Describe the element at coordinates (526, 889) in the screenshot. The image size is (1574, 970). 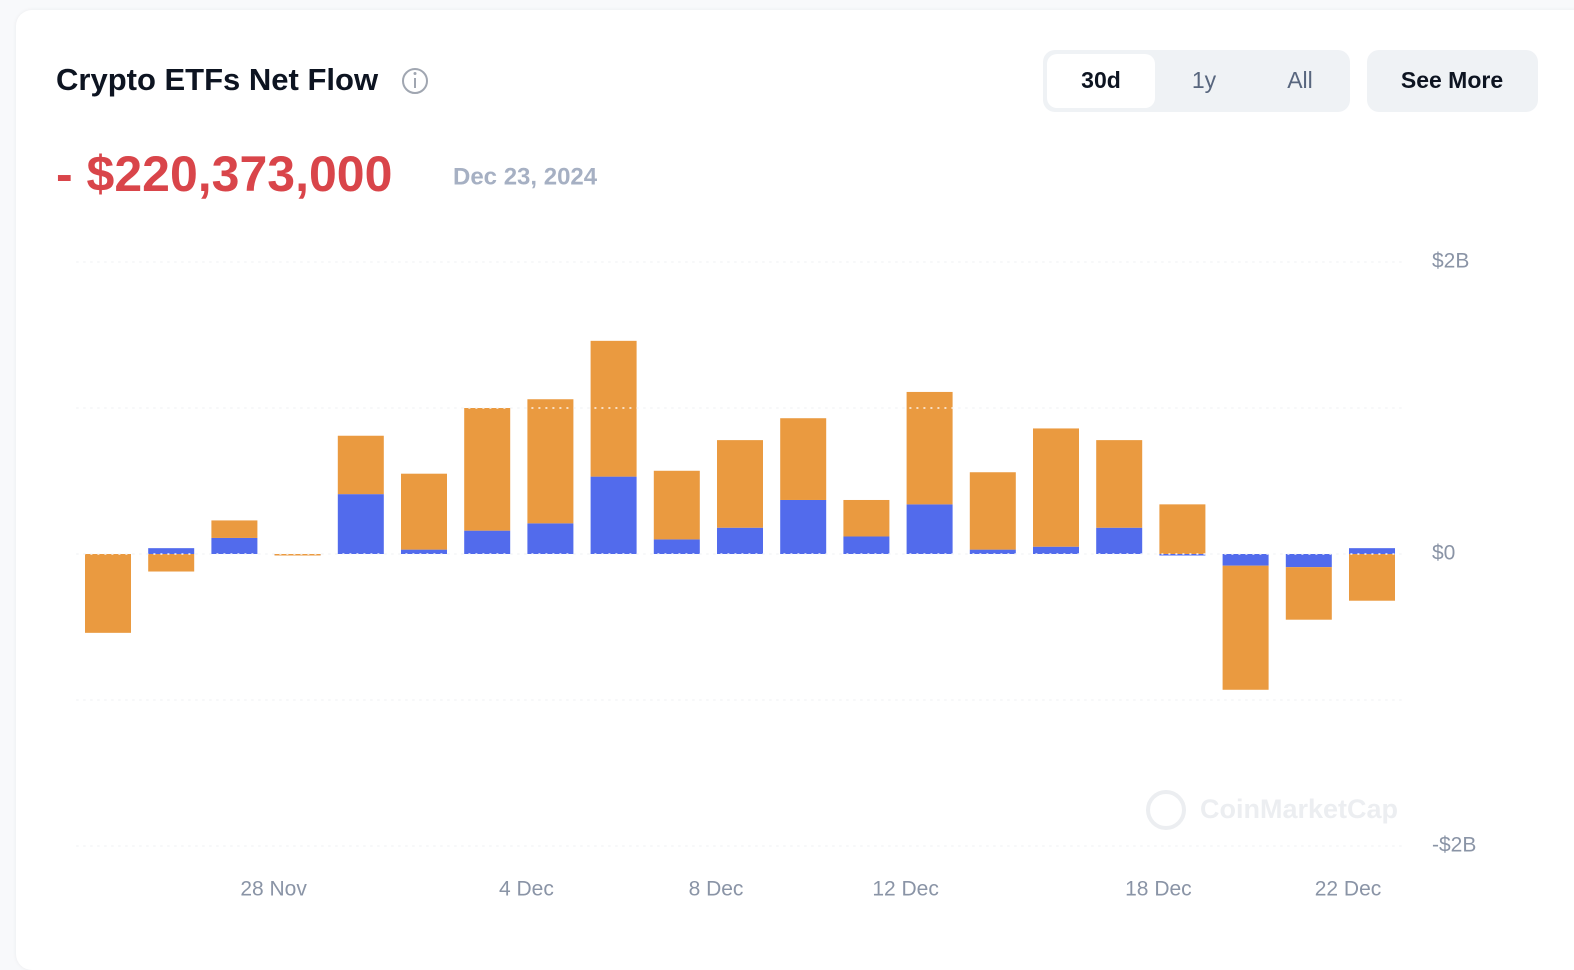
I see `x-tick-label: 4 Dec` at that location.